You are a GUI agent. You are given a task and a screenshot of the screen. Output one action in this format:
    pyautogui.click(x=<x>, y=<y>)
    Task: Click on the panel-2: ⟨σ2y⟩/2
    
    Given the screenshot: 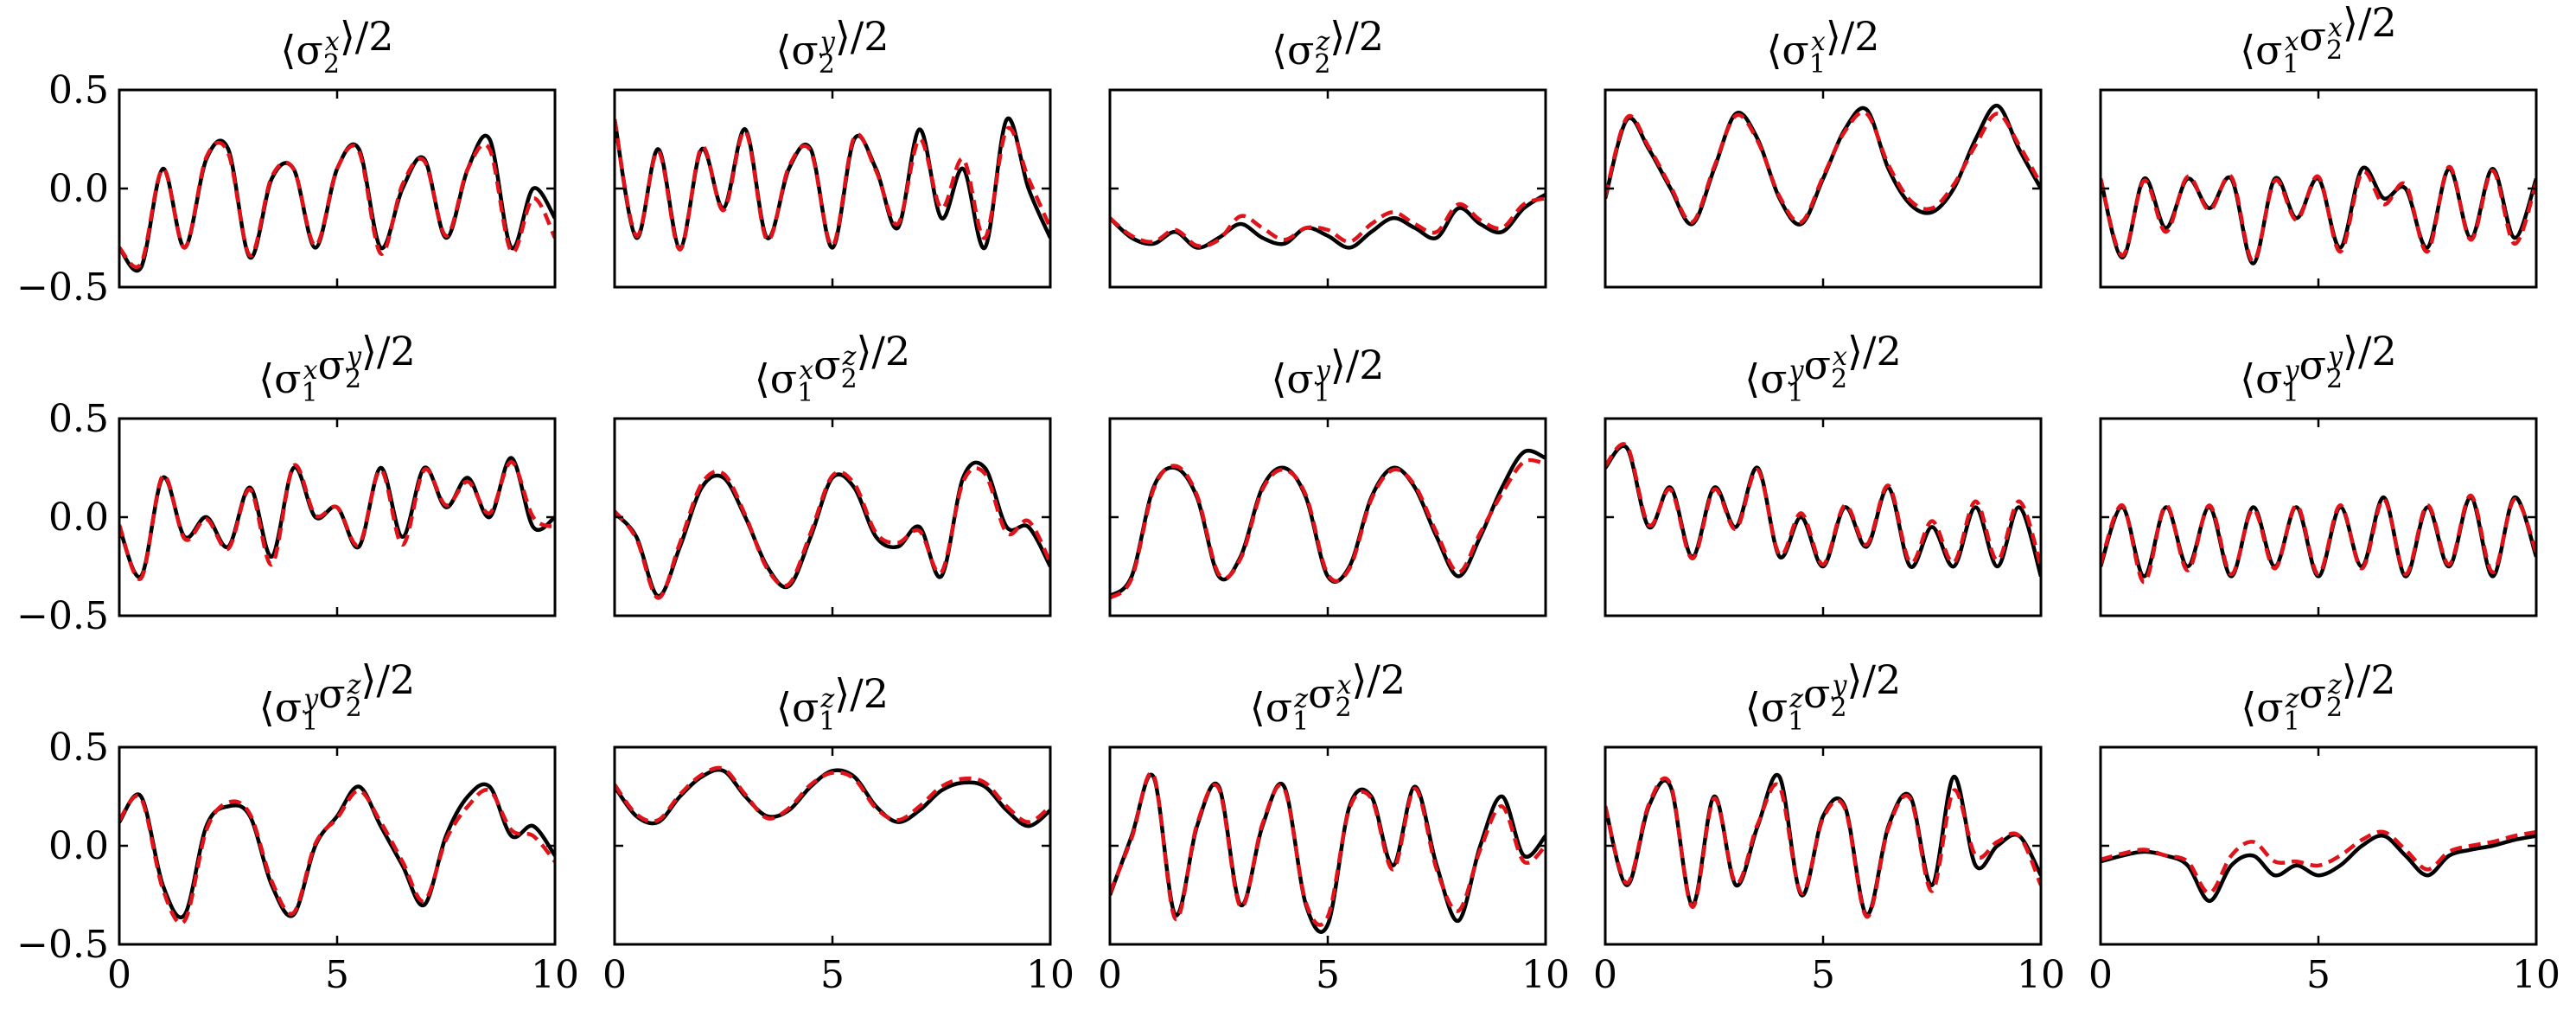 What is the action you would take?
    pyautogui.click(x=832, y=151)
    